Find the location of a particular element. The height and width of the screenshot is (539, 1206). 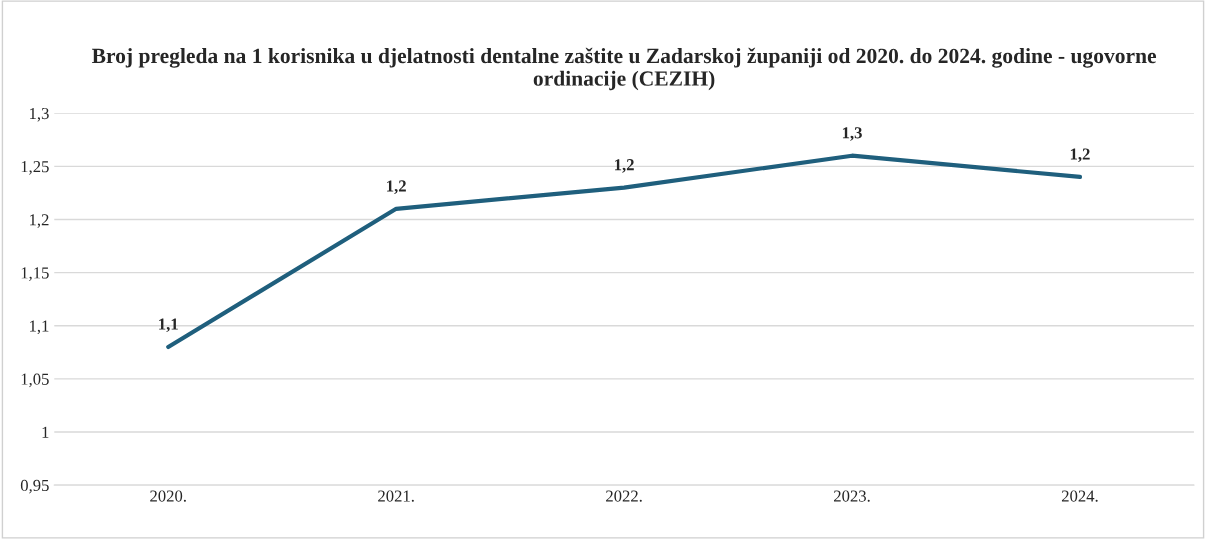

x-tick-label: 2021. is located at coordinates (396, 496).